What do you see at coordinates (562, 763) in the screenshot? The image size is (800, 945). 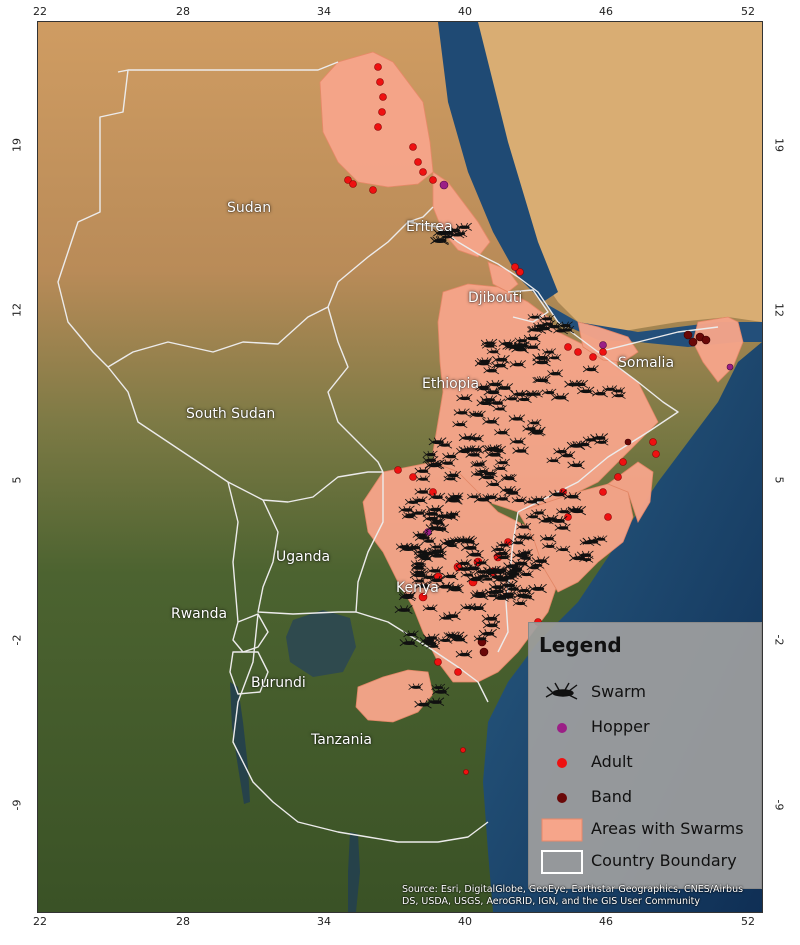 I see `adult-dot-icon` at bounding box center [562, 763].